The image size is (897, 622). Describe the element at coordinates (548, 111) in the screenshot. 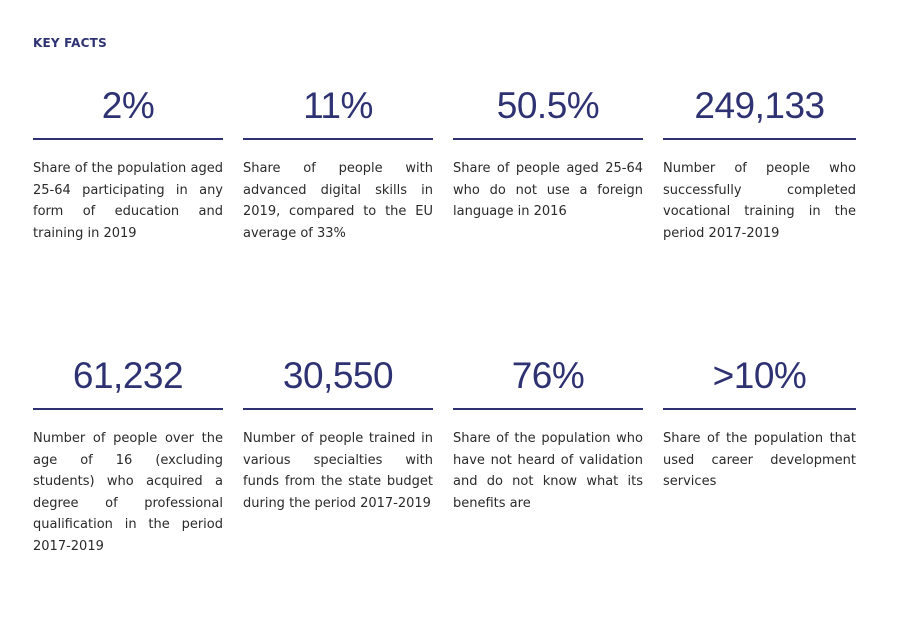

I see `fact-value: 50.5%` at that location.